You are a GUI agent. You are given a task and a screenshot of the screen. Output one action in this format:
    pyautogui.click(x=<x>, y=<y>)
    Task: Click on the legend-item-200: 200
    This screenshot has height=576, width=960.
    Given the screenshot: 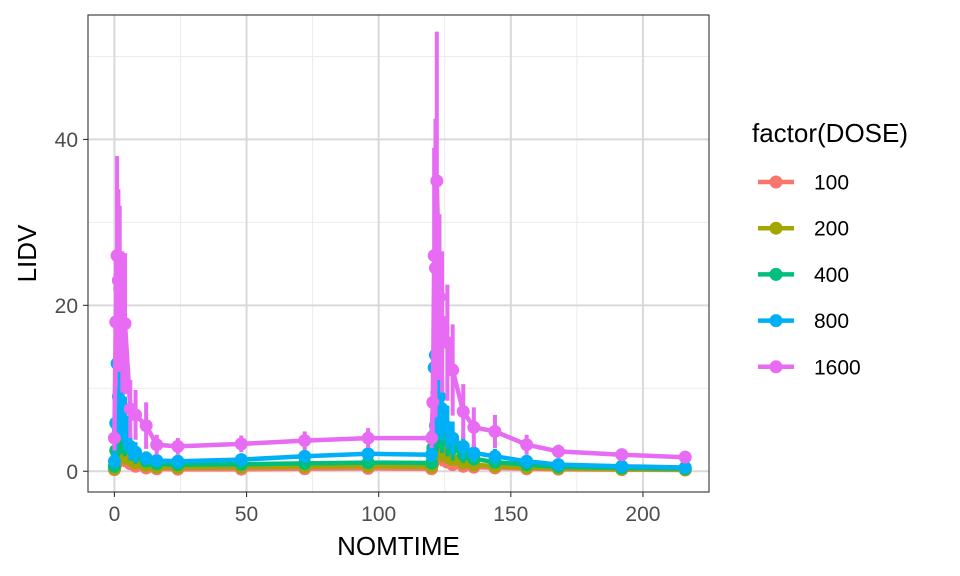 What is the action you would take?
    pyautogui.click(x=803, y=229)
    